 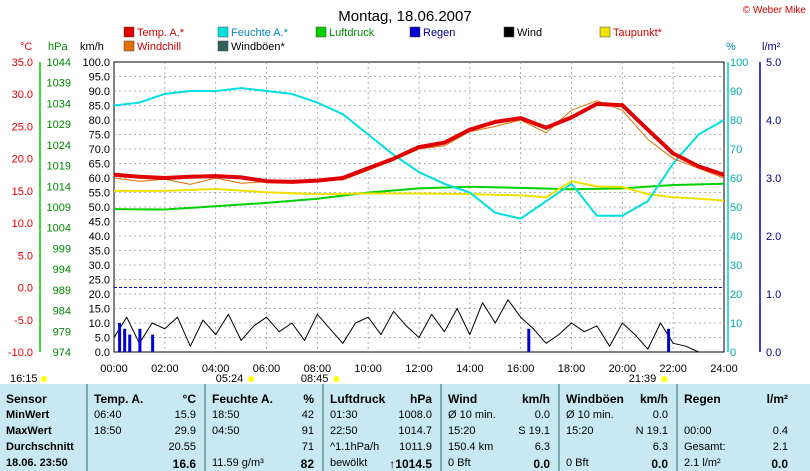 I want to click on pressure-tick: 1019, so click(x=59, y=167).